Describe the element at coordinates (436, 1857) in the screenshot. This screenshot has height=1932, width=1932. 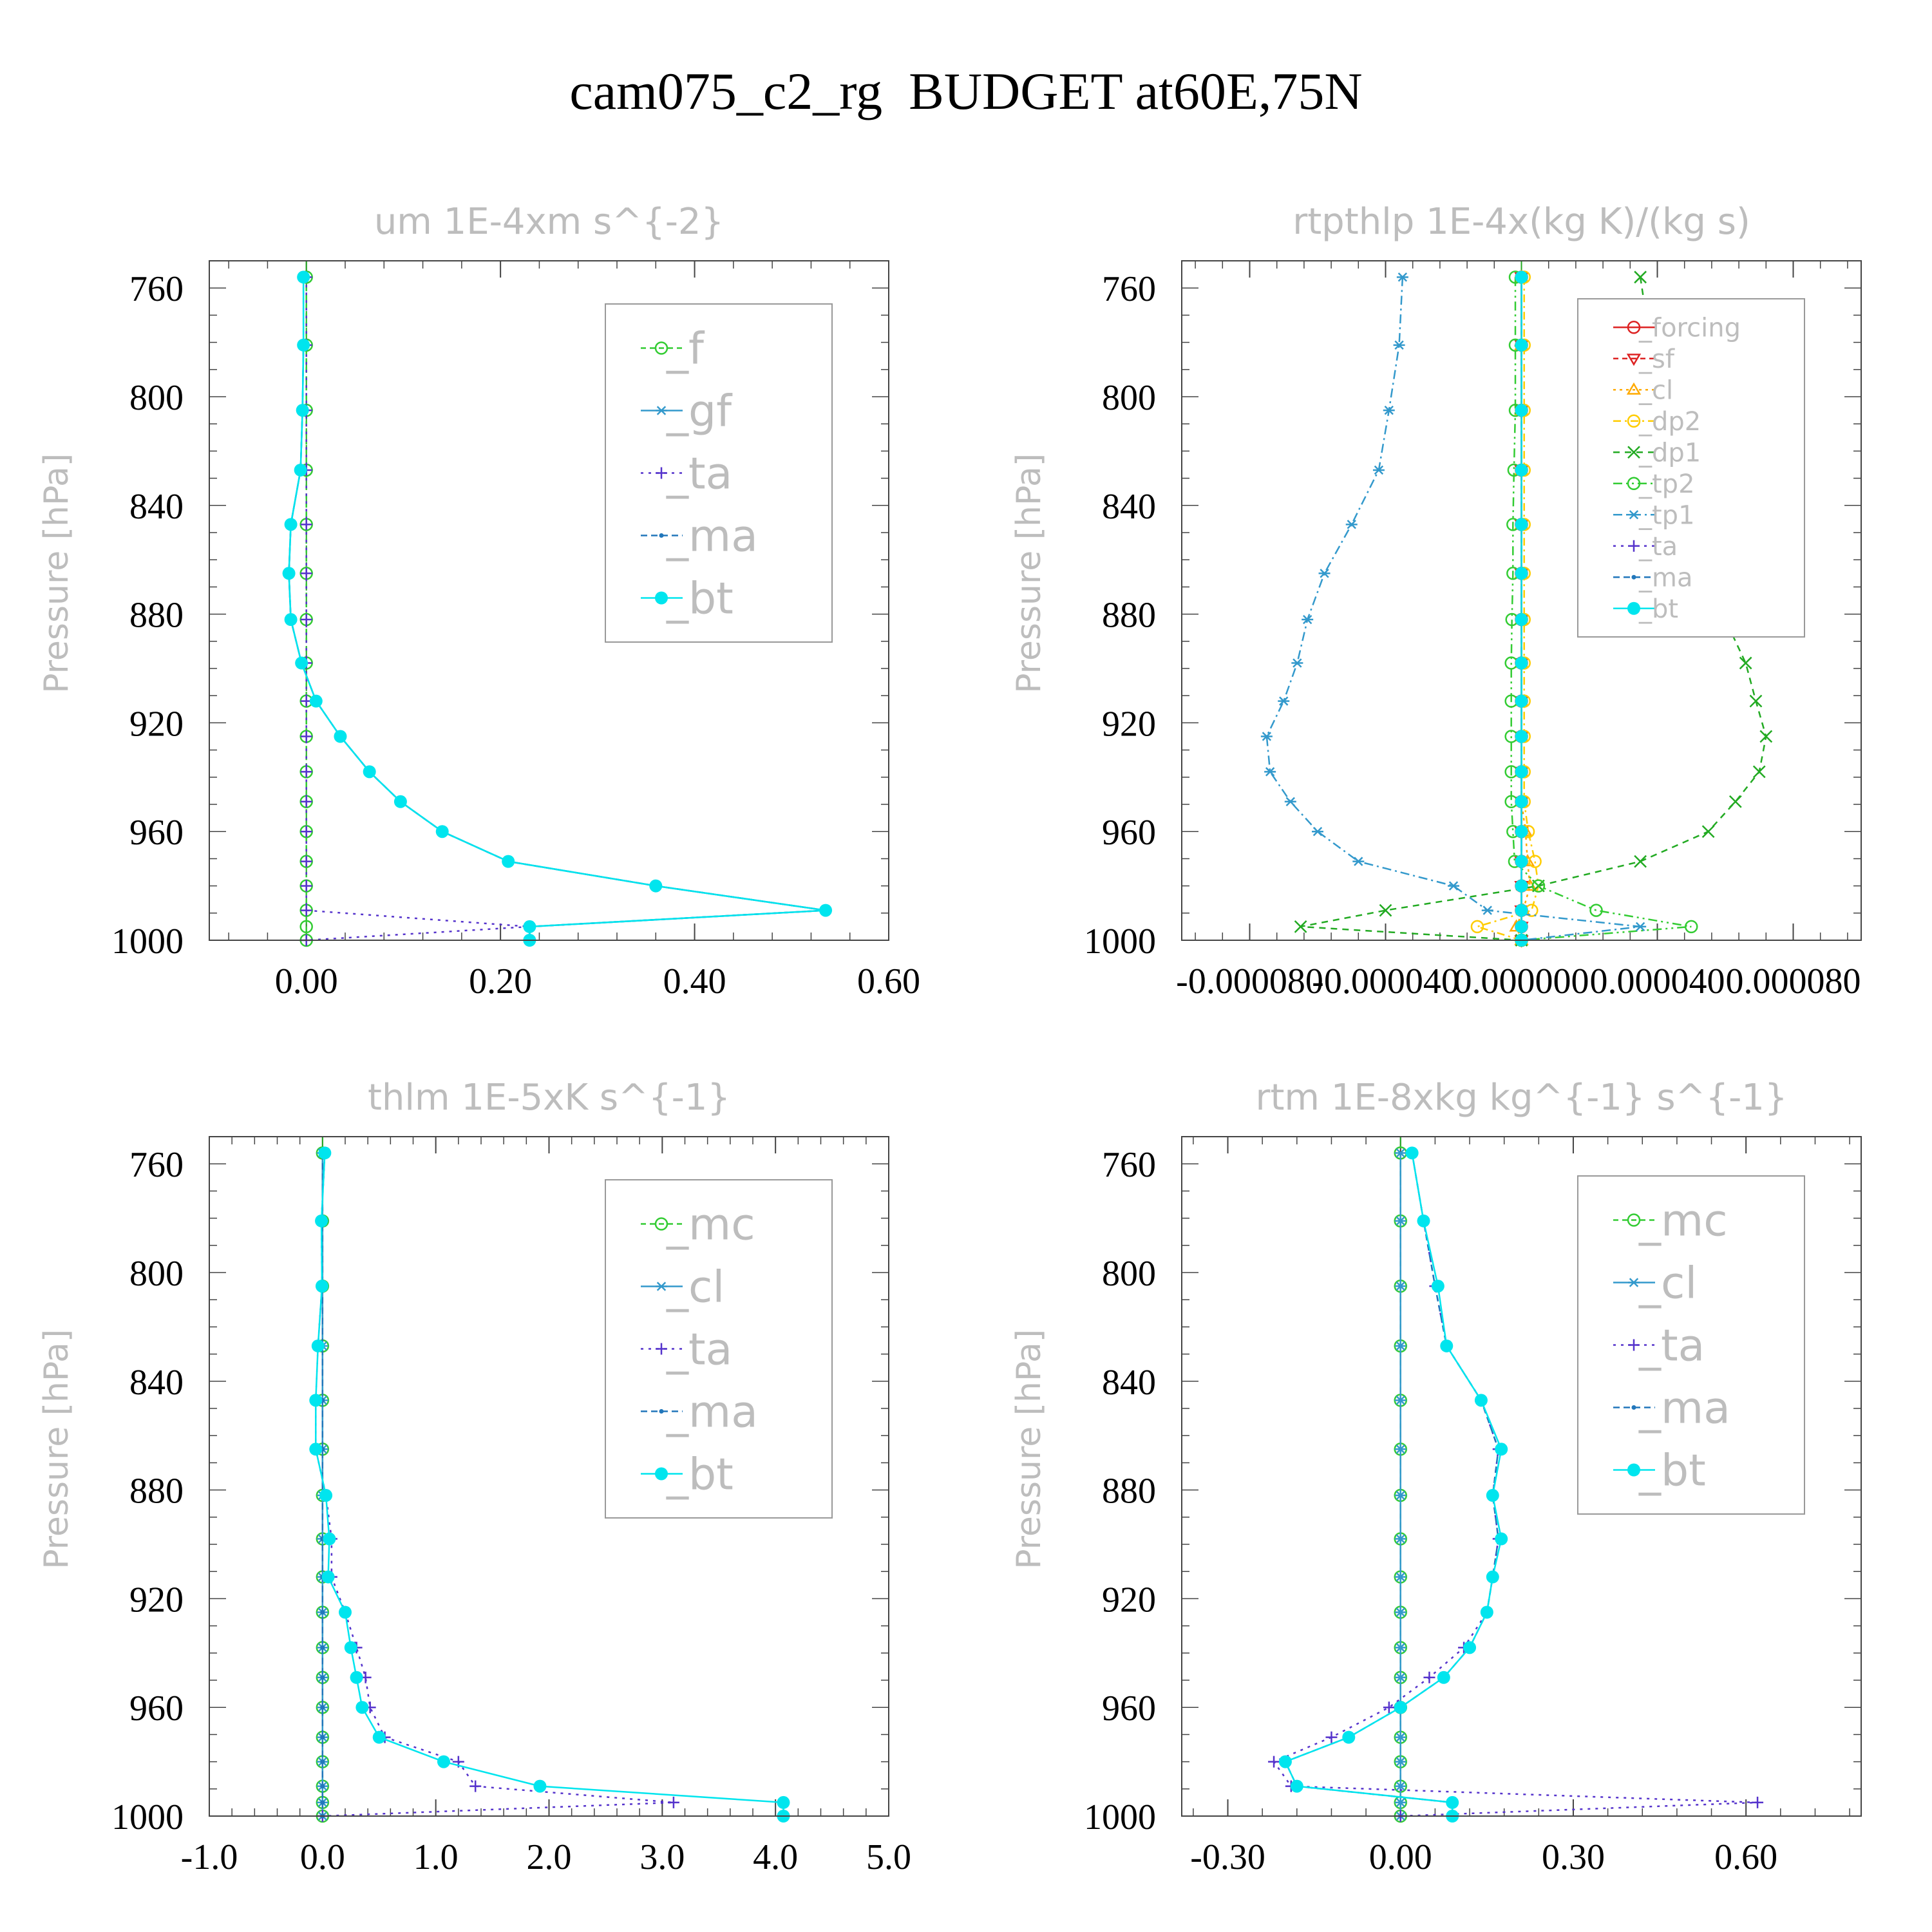
I see `x-tick-label: 1.0` at that location.